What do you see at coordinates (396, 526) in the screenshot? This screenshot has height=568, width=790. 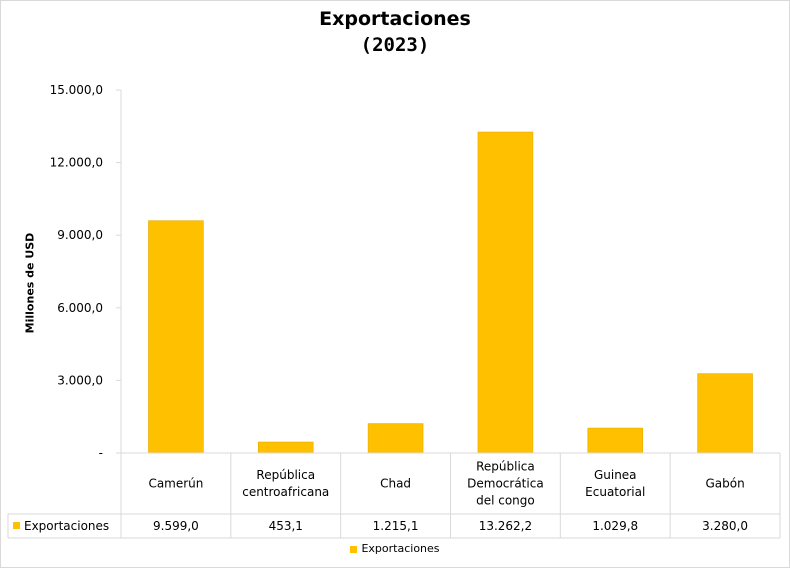 I see `table-value-label: 1.215,1` at bounding box center [396, 526].